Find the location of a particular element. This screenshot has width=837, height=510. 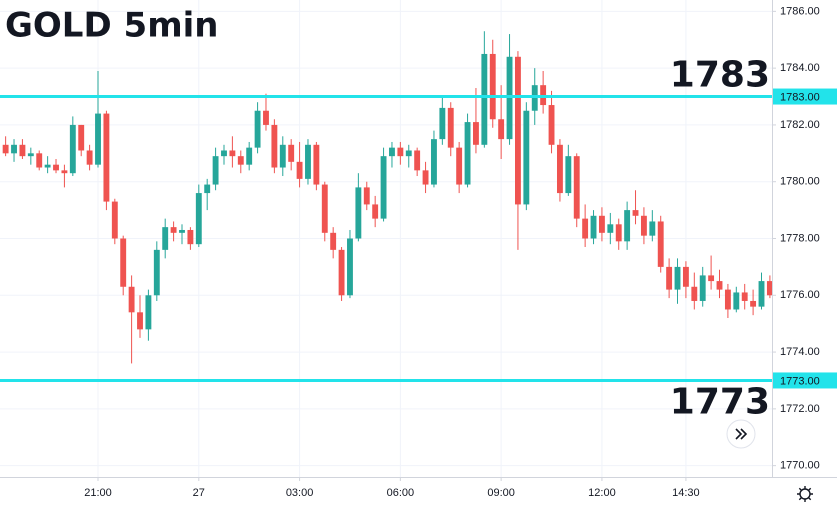

x-tick-label: 03:00 is located at coordinates (300, 493).